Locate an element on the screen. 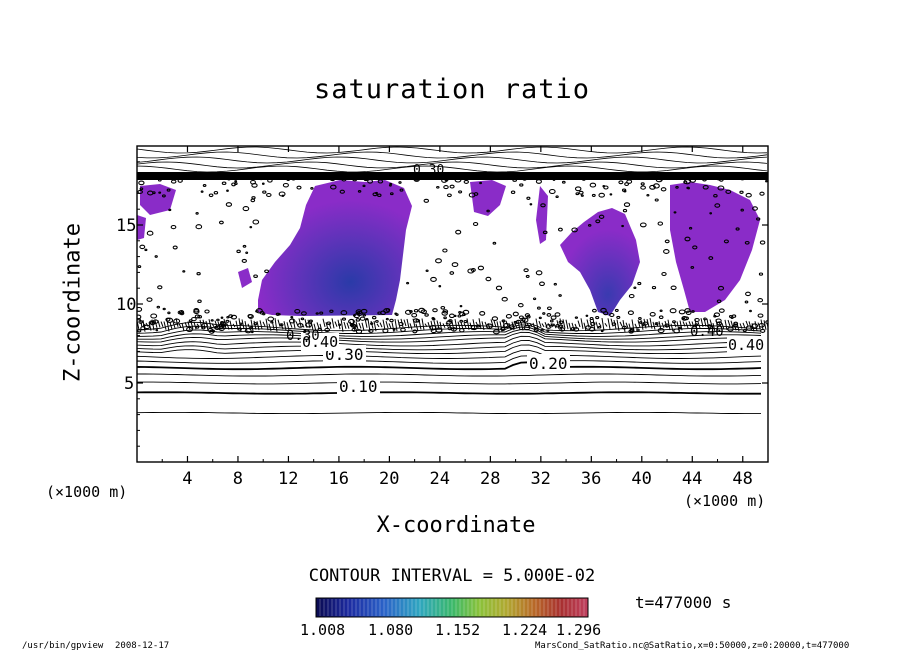 Image resolution: width=904 pixels, height=654 pixels. y-tick-10: 10 is located at coordinates (126, 305).